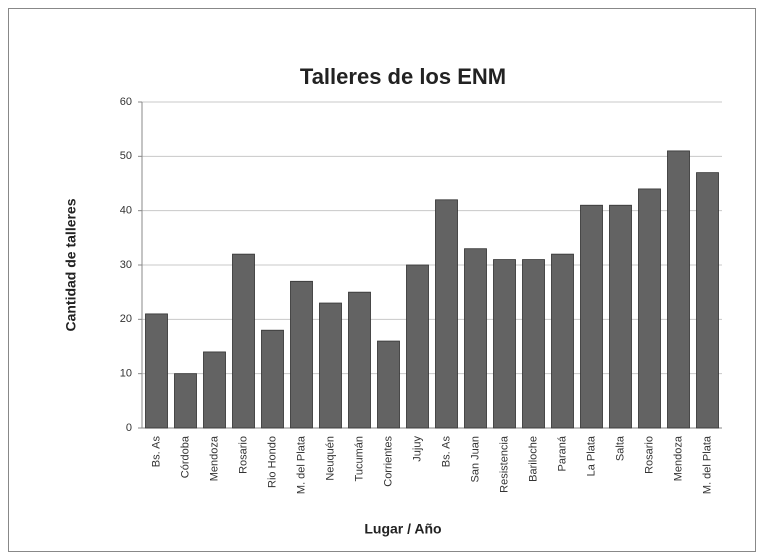  What do you see at coordinates (71, 264) in the screenshot?
I see `y-axis-label: Cantidad de talleres` at bounding box center [71, 264].